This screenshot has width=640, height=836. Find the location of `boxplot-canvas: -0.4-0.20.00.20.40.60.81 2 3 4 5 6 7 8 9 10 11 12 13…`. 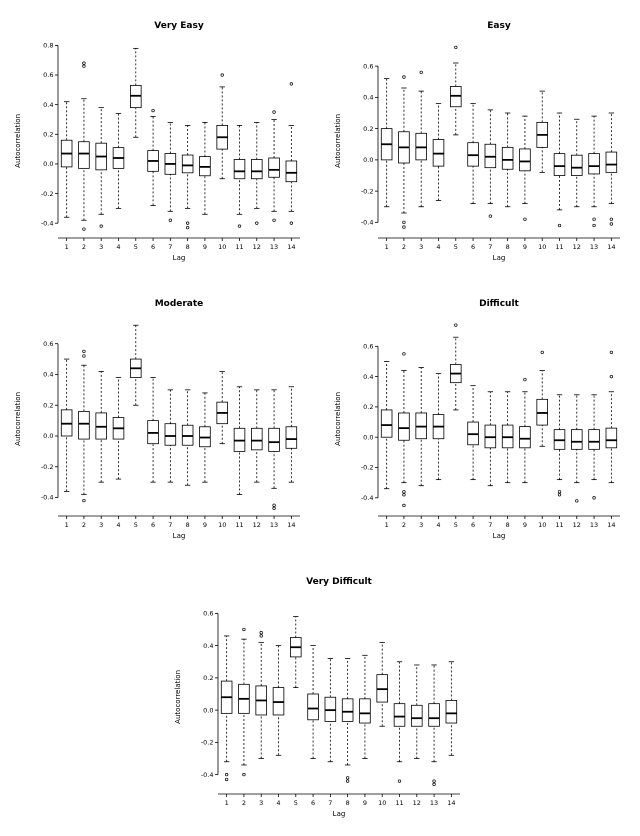

boxplot-canvas: -0.4-0.20.00.20.40.60.81 2 3 4 5 6 7 8 9 10 11 12 13… is located at coordinates (170, 146).